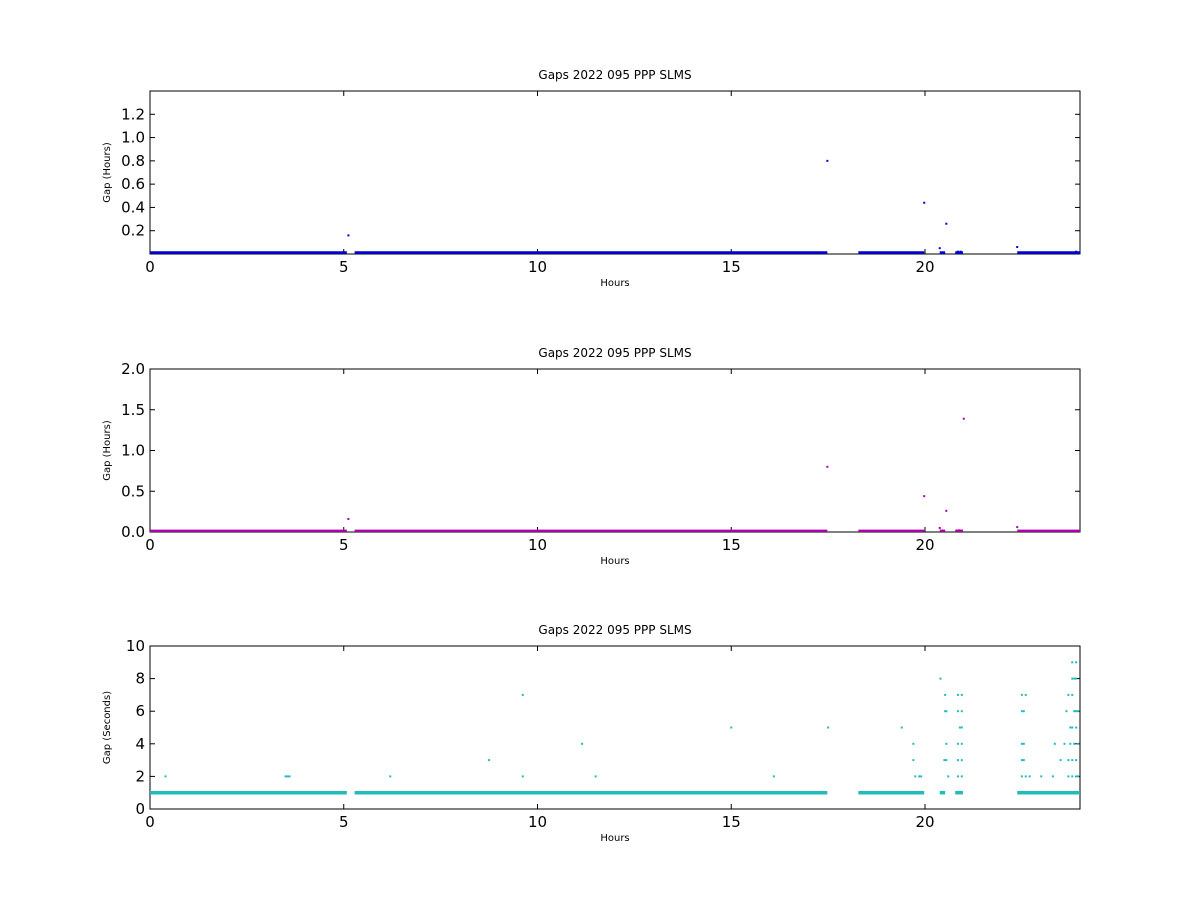 The height and width of the screenshot is (900, 1200). I want to click on y-tick-label: 1.2, so click(133, 114).